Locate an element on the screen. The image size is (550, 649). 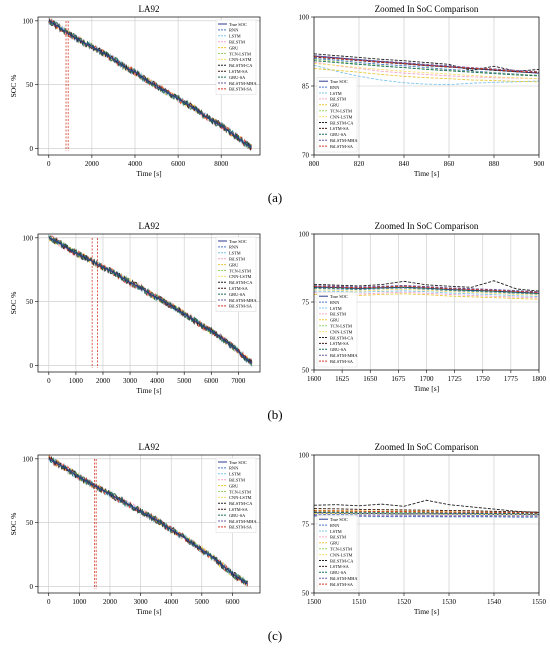
x-tick-label: 6000 is located at coordinates (178, 164).